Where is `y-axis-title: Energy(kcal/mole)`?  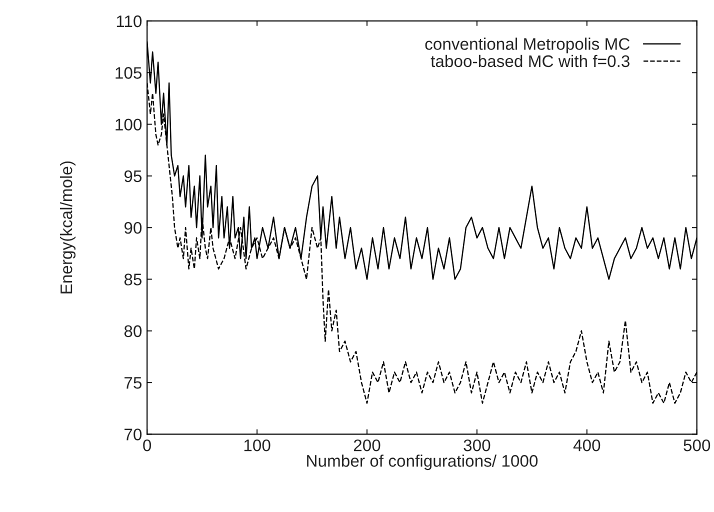 y-axis-title: Energy(kcal/mole) is located at coordinates (68, 227).